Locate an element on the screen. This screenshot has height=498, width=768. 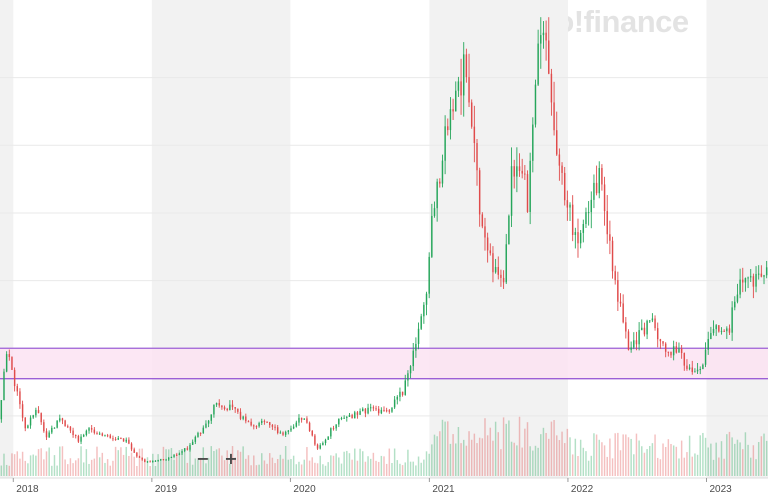
volume-bars is located at coordinates (384, 446).